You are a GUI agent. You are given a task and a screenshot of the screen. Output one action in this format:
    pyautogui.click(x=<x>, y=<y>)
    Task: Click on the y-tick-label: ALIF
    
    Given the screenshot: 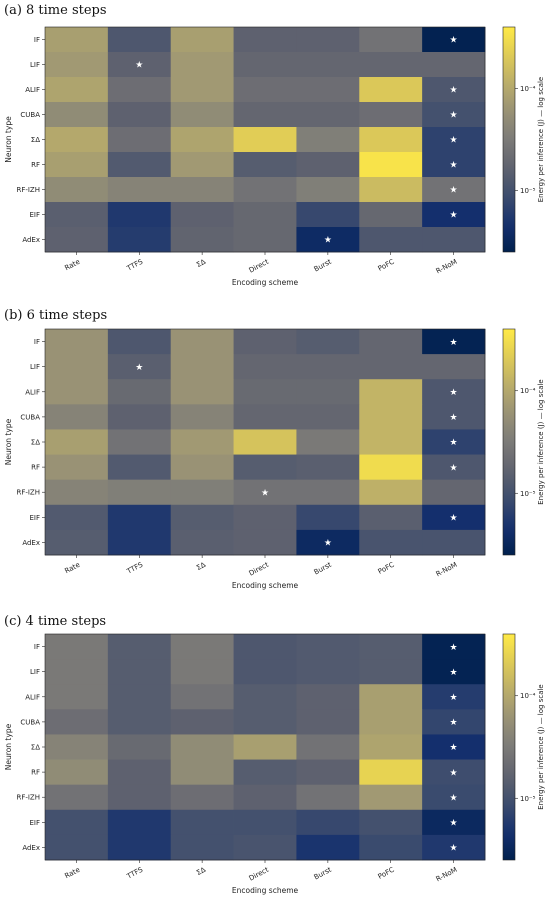 What is the action you would take?
    pyautogui.click(x=32, y=392)
    